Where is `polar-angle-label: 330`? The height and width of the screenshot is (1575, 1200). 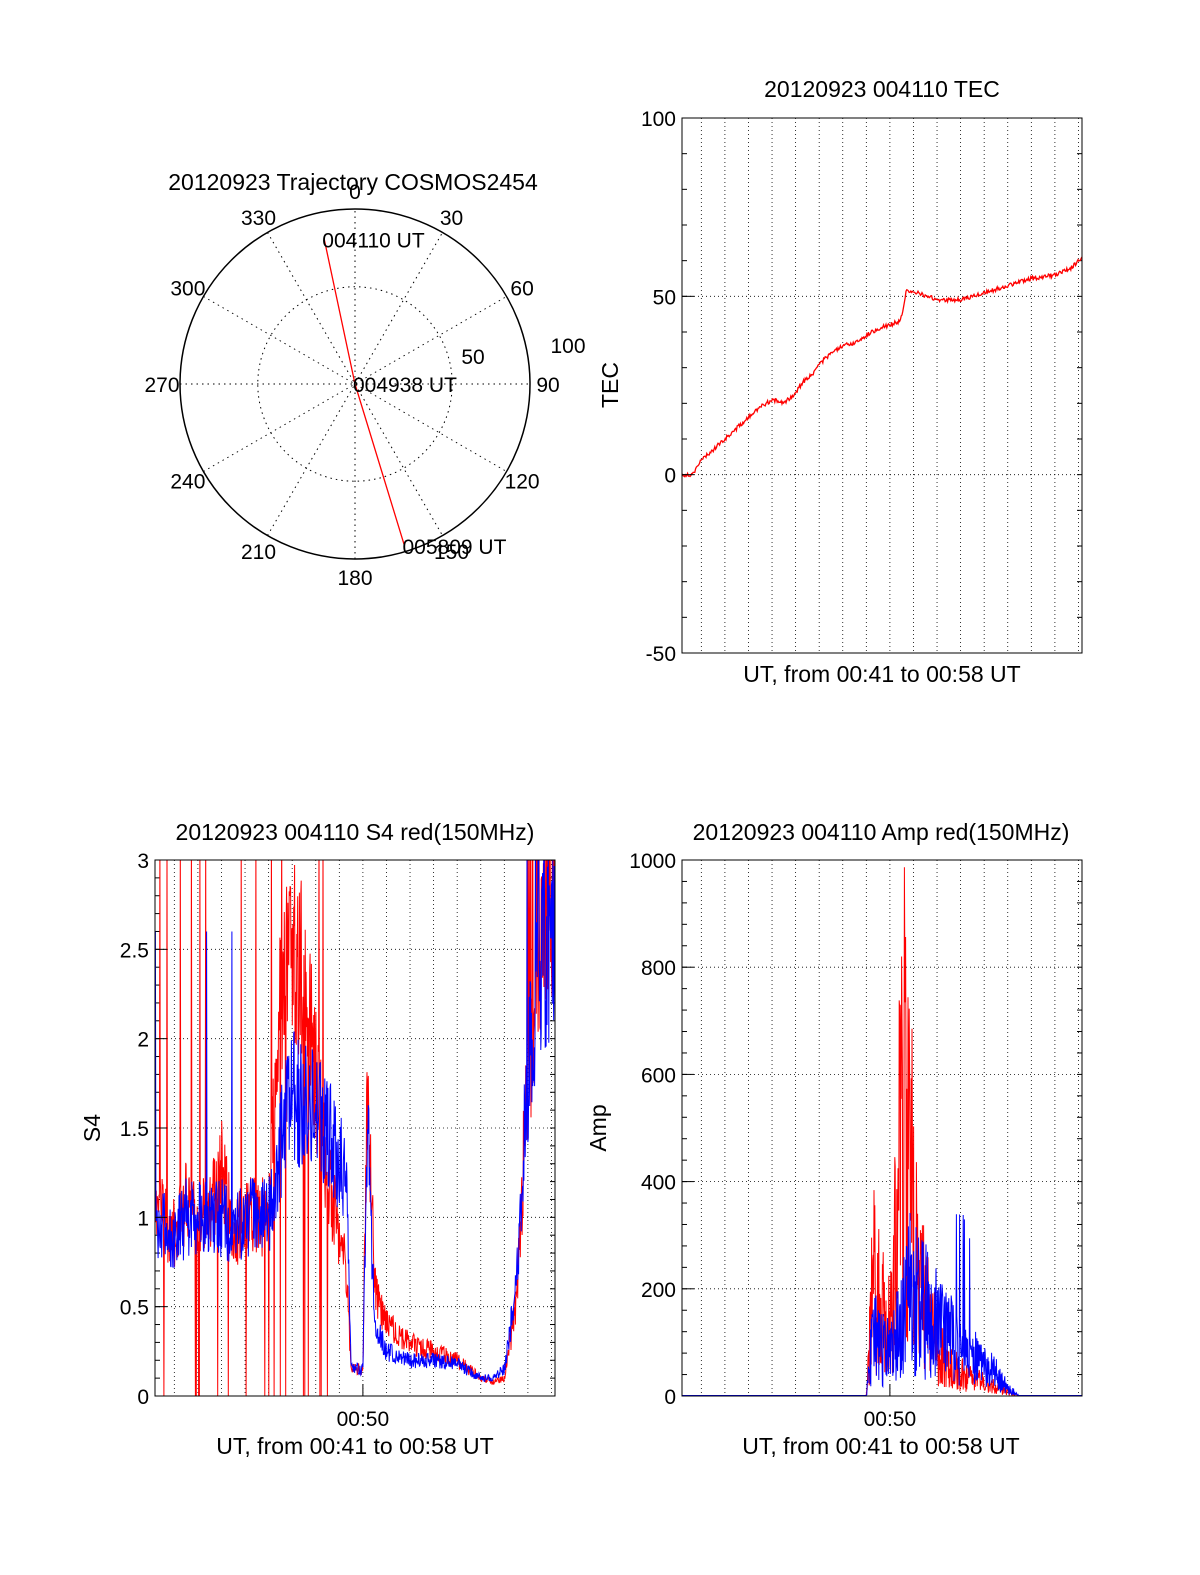 polar-angle-label: 330 is located at coordinates (258, 218).